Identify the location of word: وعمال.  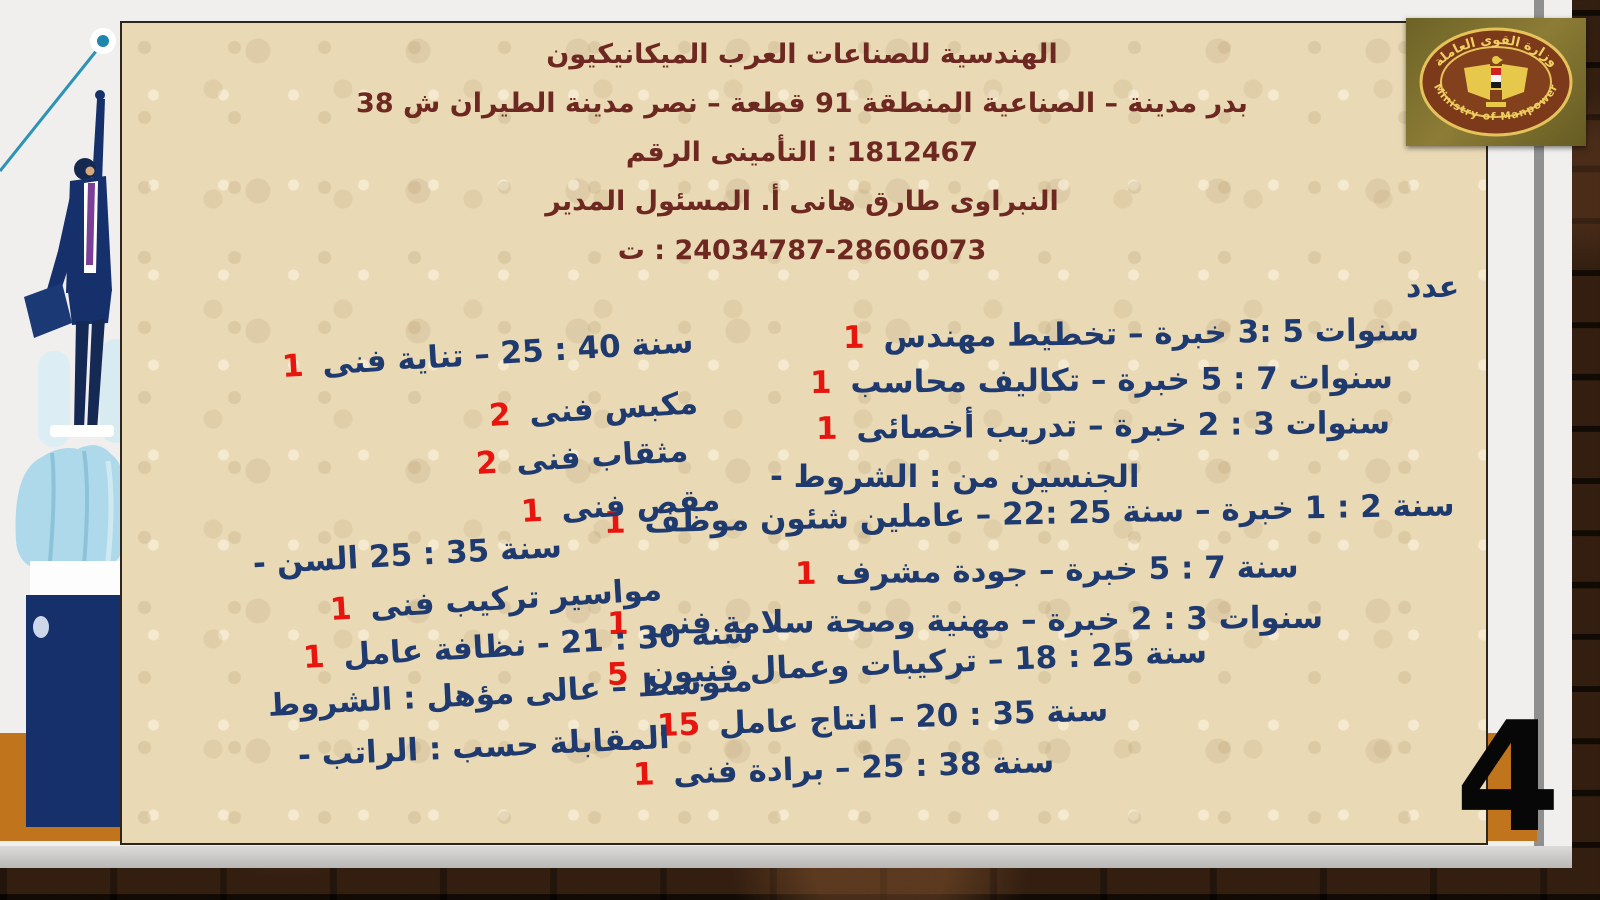
(799, 667).